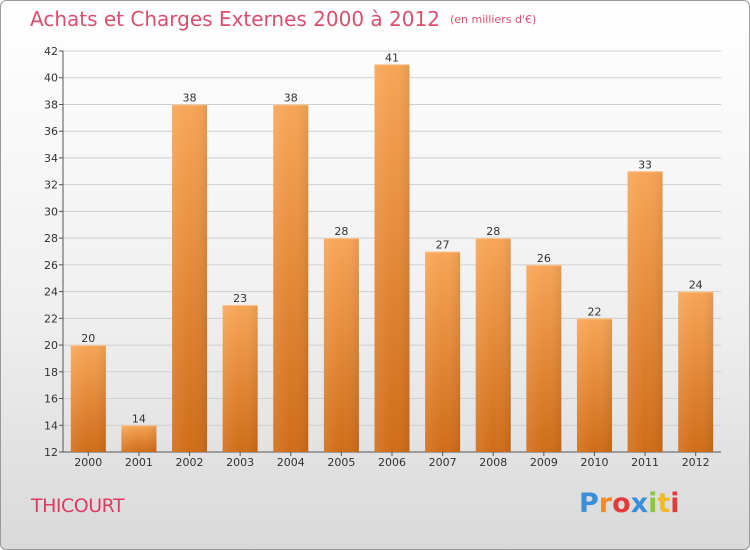 The image size is (750, 550). I want to click on x-tick-label-2004: 2004, so click(291, 462).